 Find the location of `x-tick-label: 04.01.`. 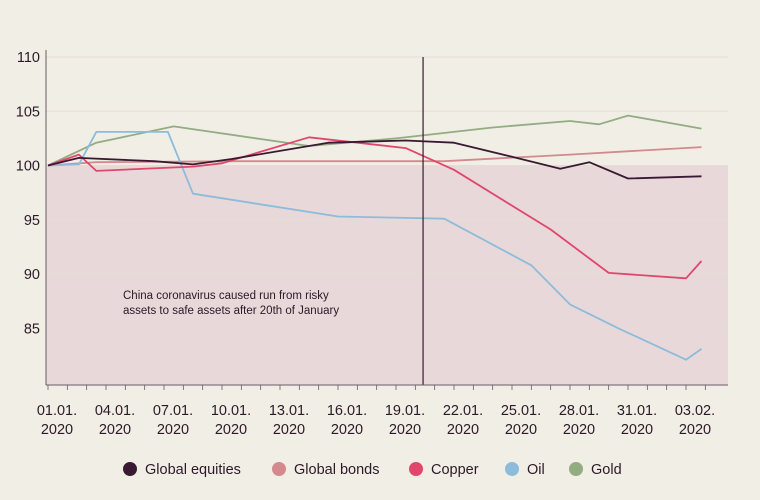

x-tick-label: 04.01. is located at coordinates (115, 411).